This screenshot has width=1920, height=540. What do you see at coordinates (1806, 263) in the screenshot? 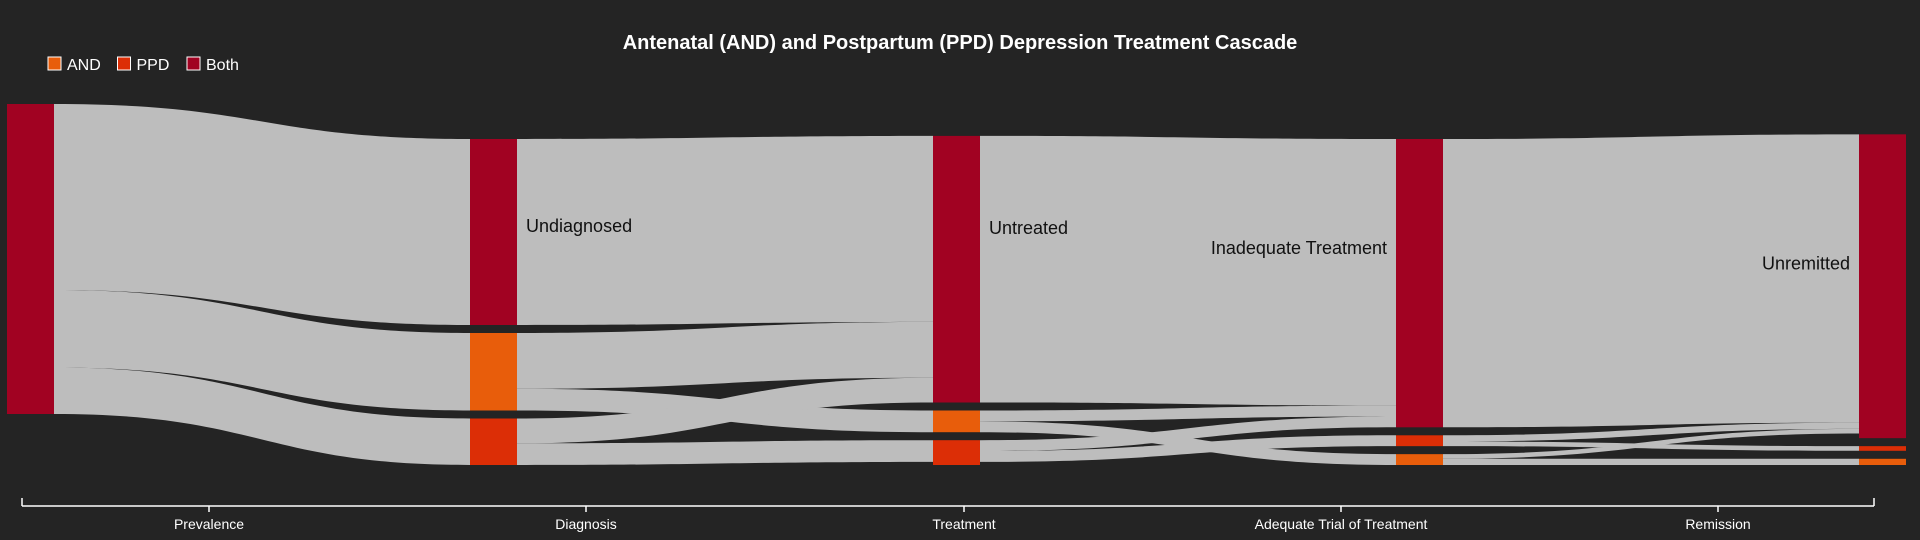
I see `node-label-unremitted: Unremitted` at bounding box center [1806, 263].